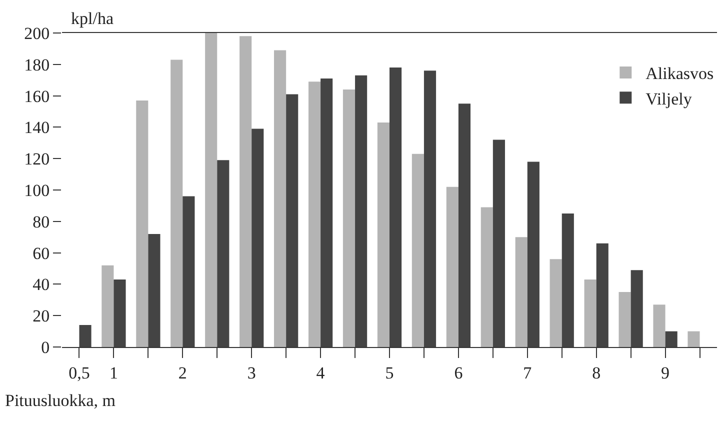 This screenshot has width=723, height=427. What do you see at coordinates (37, 190) in the screenshot?
I see `y-tick-label: 100` at bounding box center [37, 190].